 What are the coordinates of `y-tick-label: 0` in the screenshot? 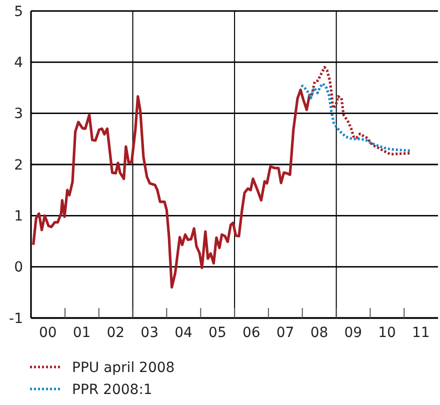 It's located at (18, 268).